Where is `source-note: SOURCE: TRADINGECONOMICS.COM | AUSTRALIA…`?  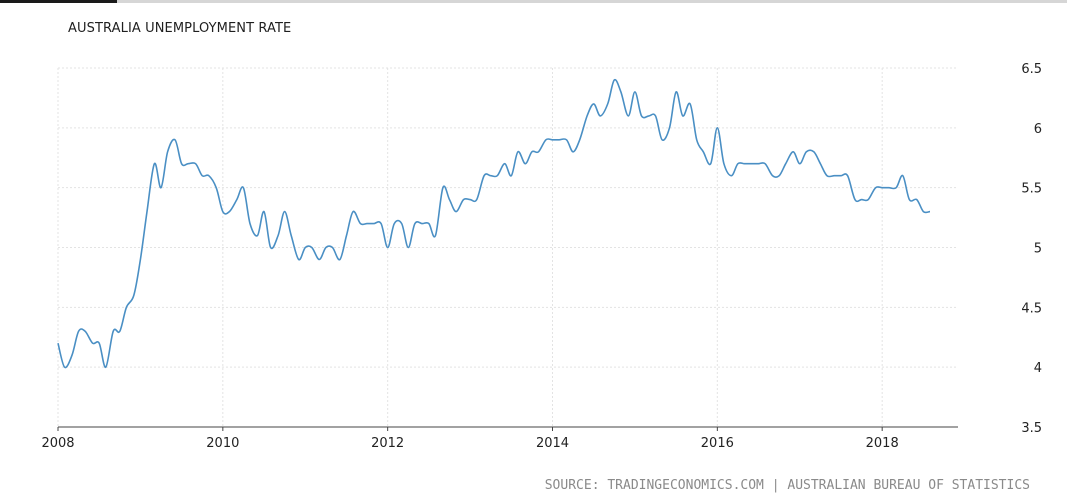
source-note: SOURCE: TRADINGECONOMICS.COM | AUSTRALIA… is located at coordinates (787, 485).